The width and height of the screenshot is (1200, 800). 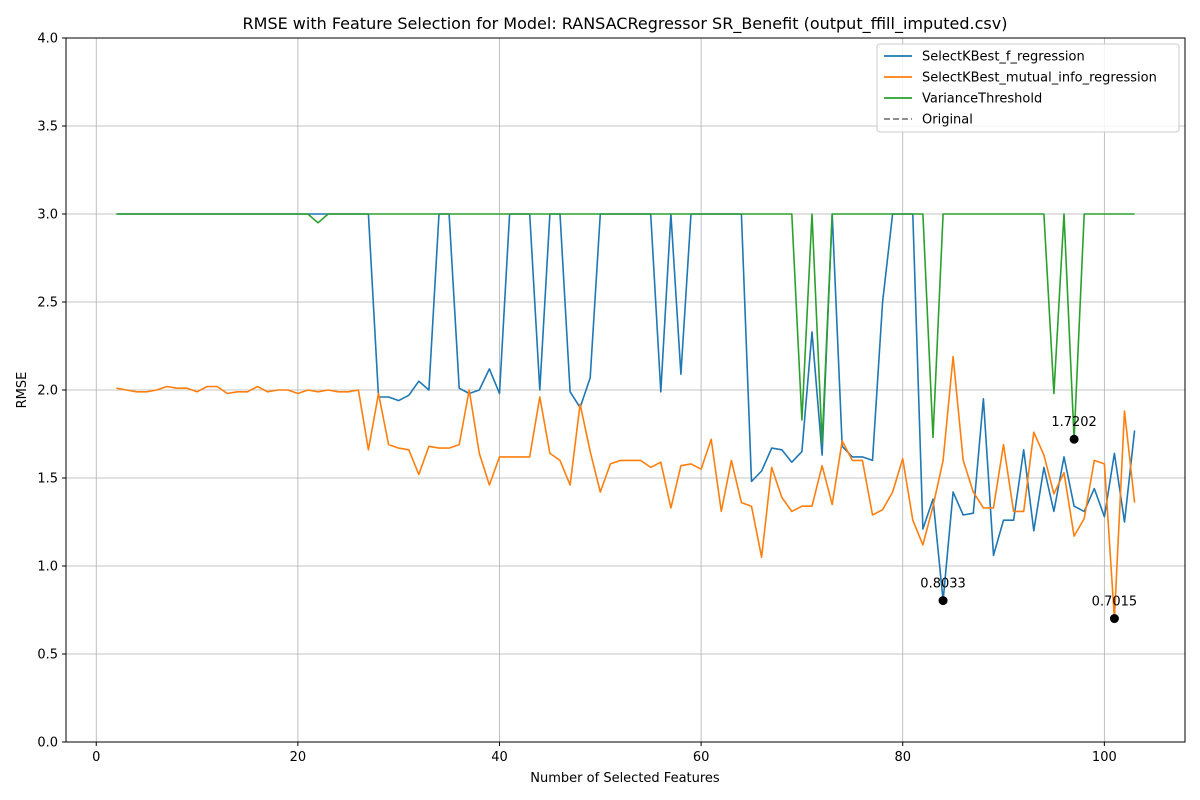 I want to click on x-tick-label: 80, so click(x=902, y=757).